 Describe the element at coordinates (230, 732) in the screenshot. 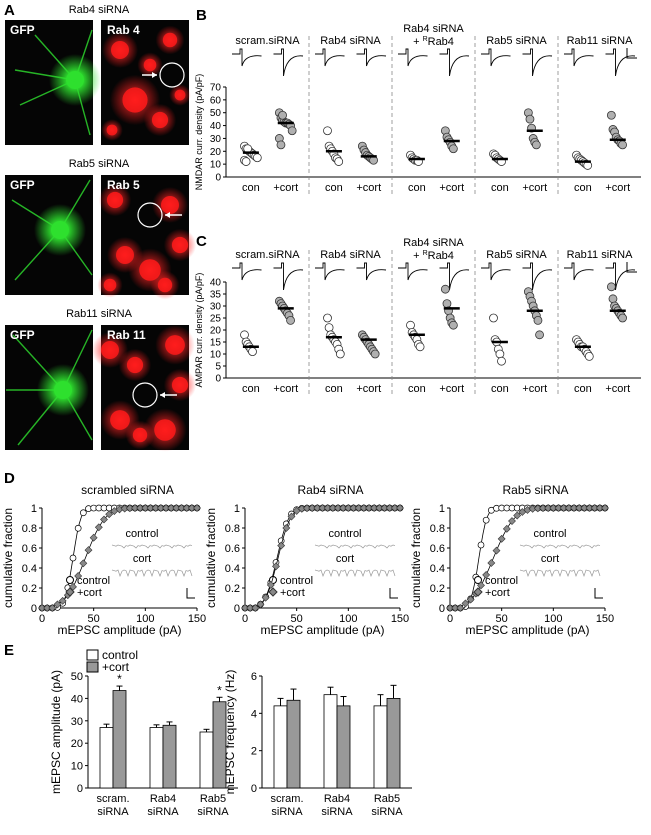

I see `y-axis-label: mEPSC frequency (Hz)` at that location.